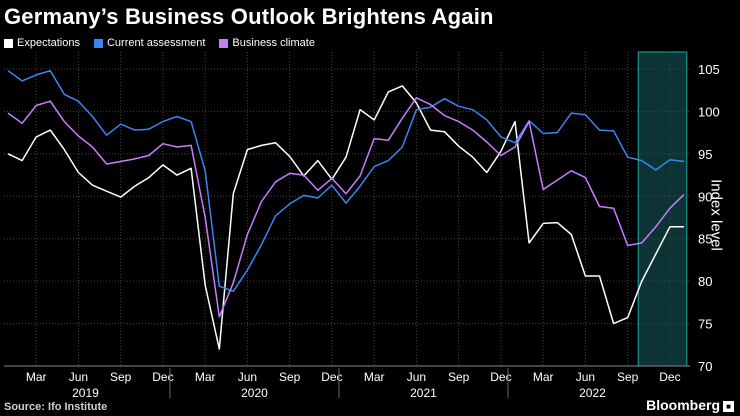  I want to click on y-tick-label: 80, so click(705, 281).